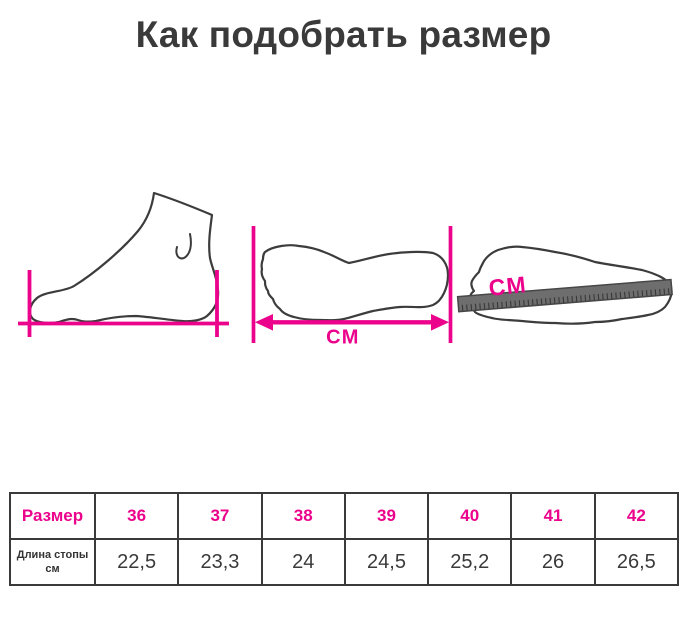  I want to click on length-measure: СМ, so click(352, 287).